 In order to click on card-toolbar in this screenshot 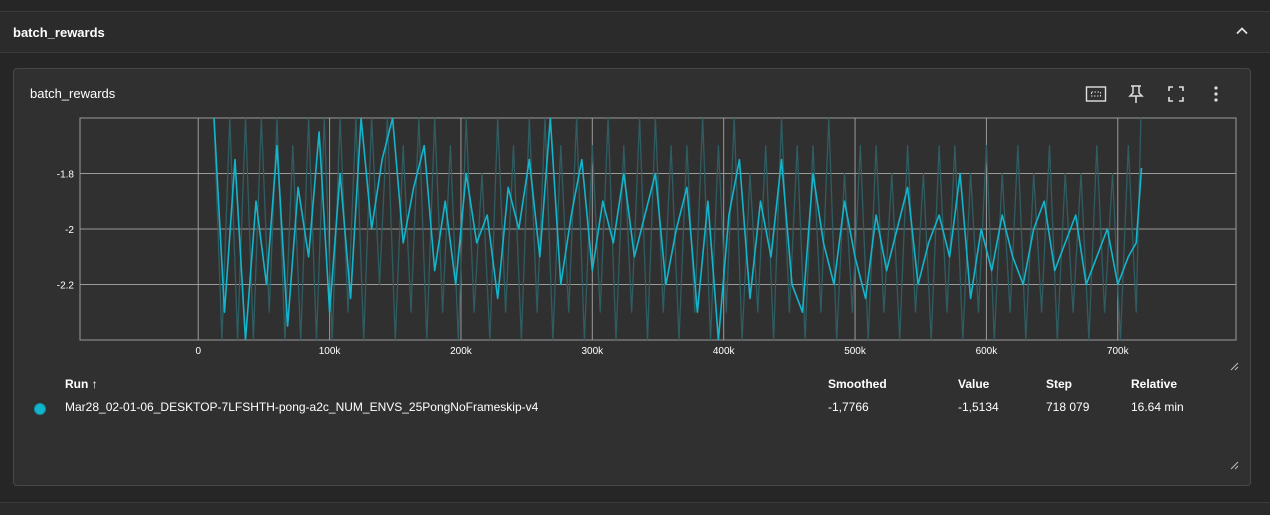, I will do `click(1156, 93)`.